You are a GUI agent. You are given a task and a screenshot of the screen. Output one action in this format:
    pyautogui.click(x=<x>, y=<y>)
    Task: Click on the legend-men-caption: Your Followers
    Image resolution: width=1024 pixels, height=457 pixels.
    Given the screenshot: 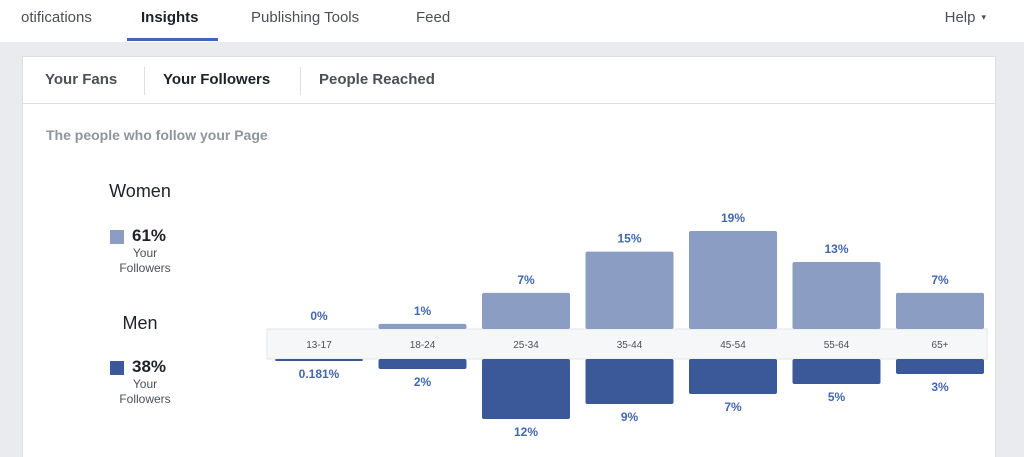 What is the action you would take?
    pyautogui.click(x=145, y=392)
    